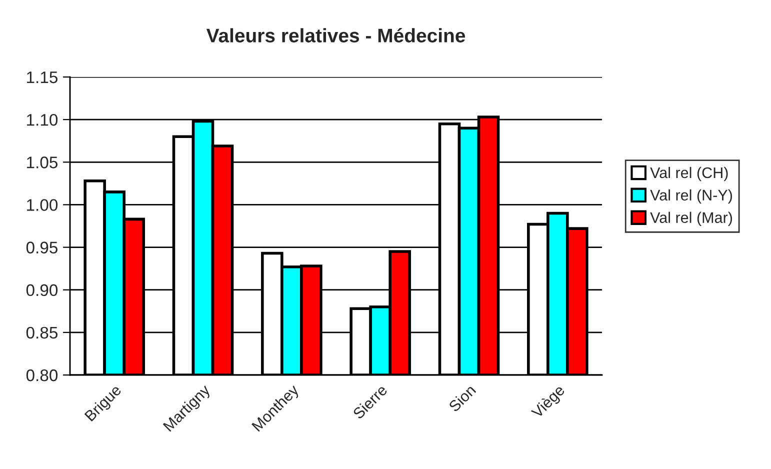  I want to click on y-tick-label: 0.90, so click(42, 290).